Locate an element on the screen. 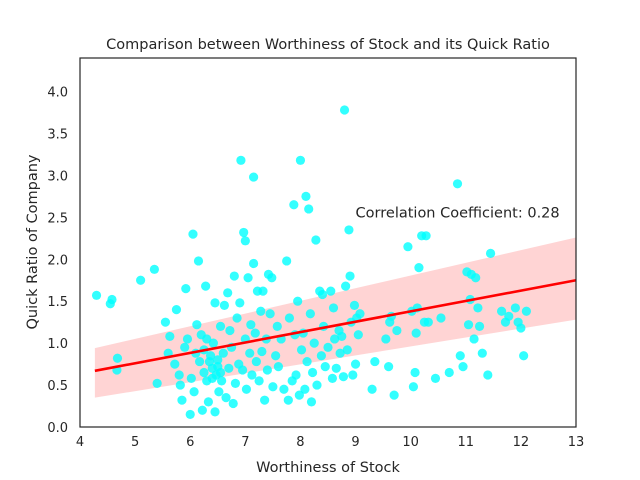 Image resolution: width=640 pixels, height=480 pixels. y-tick-label: 2.0 is located at coordinates (57, 260).